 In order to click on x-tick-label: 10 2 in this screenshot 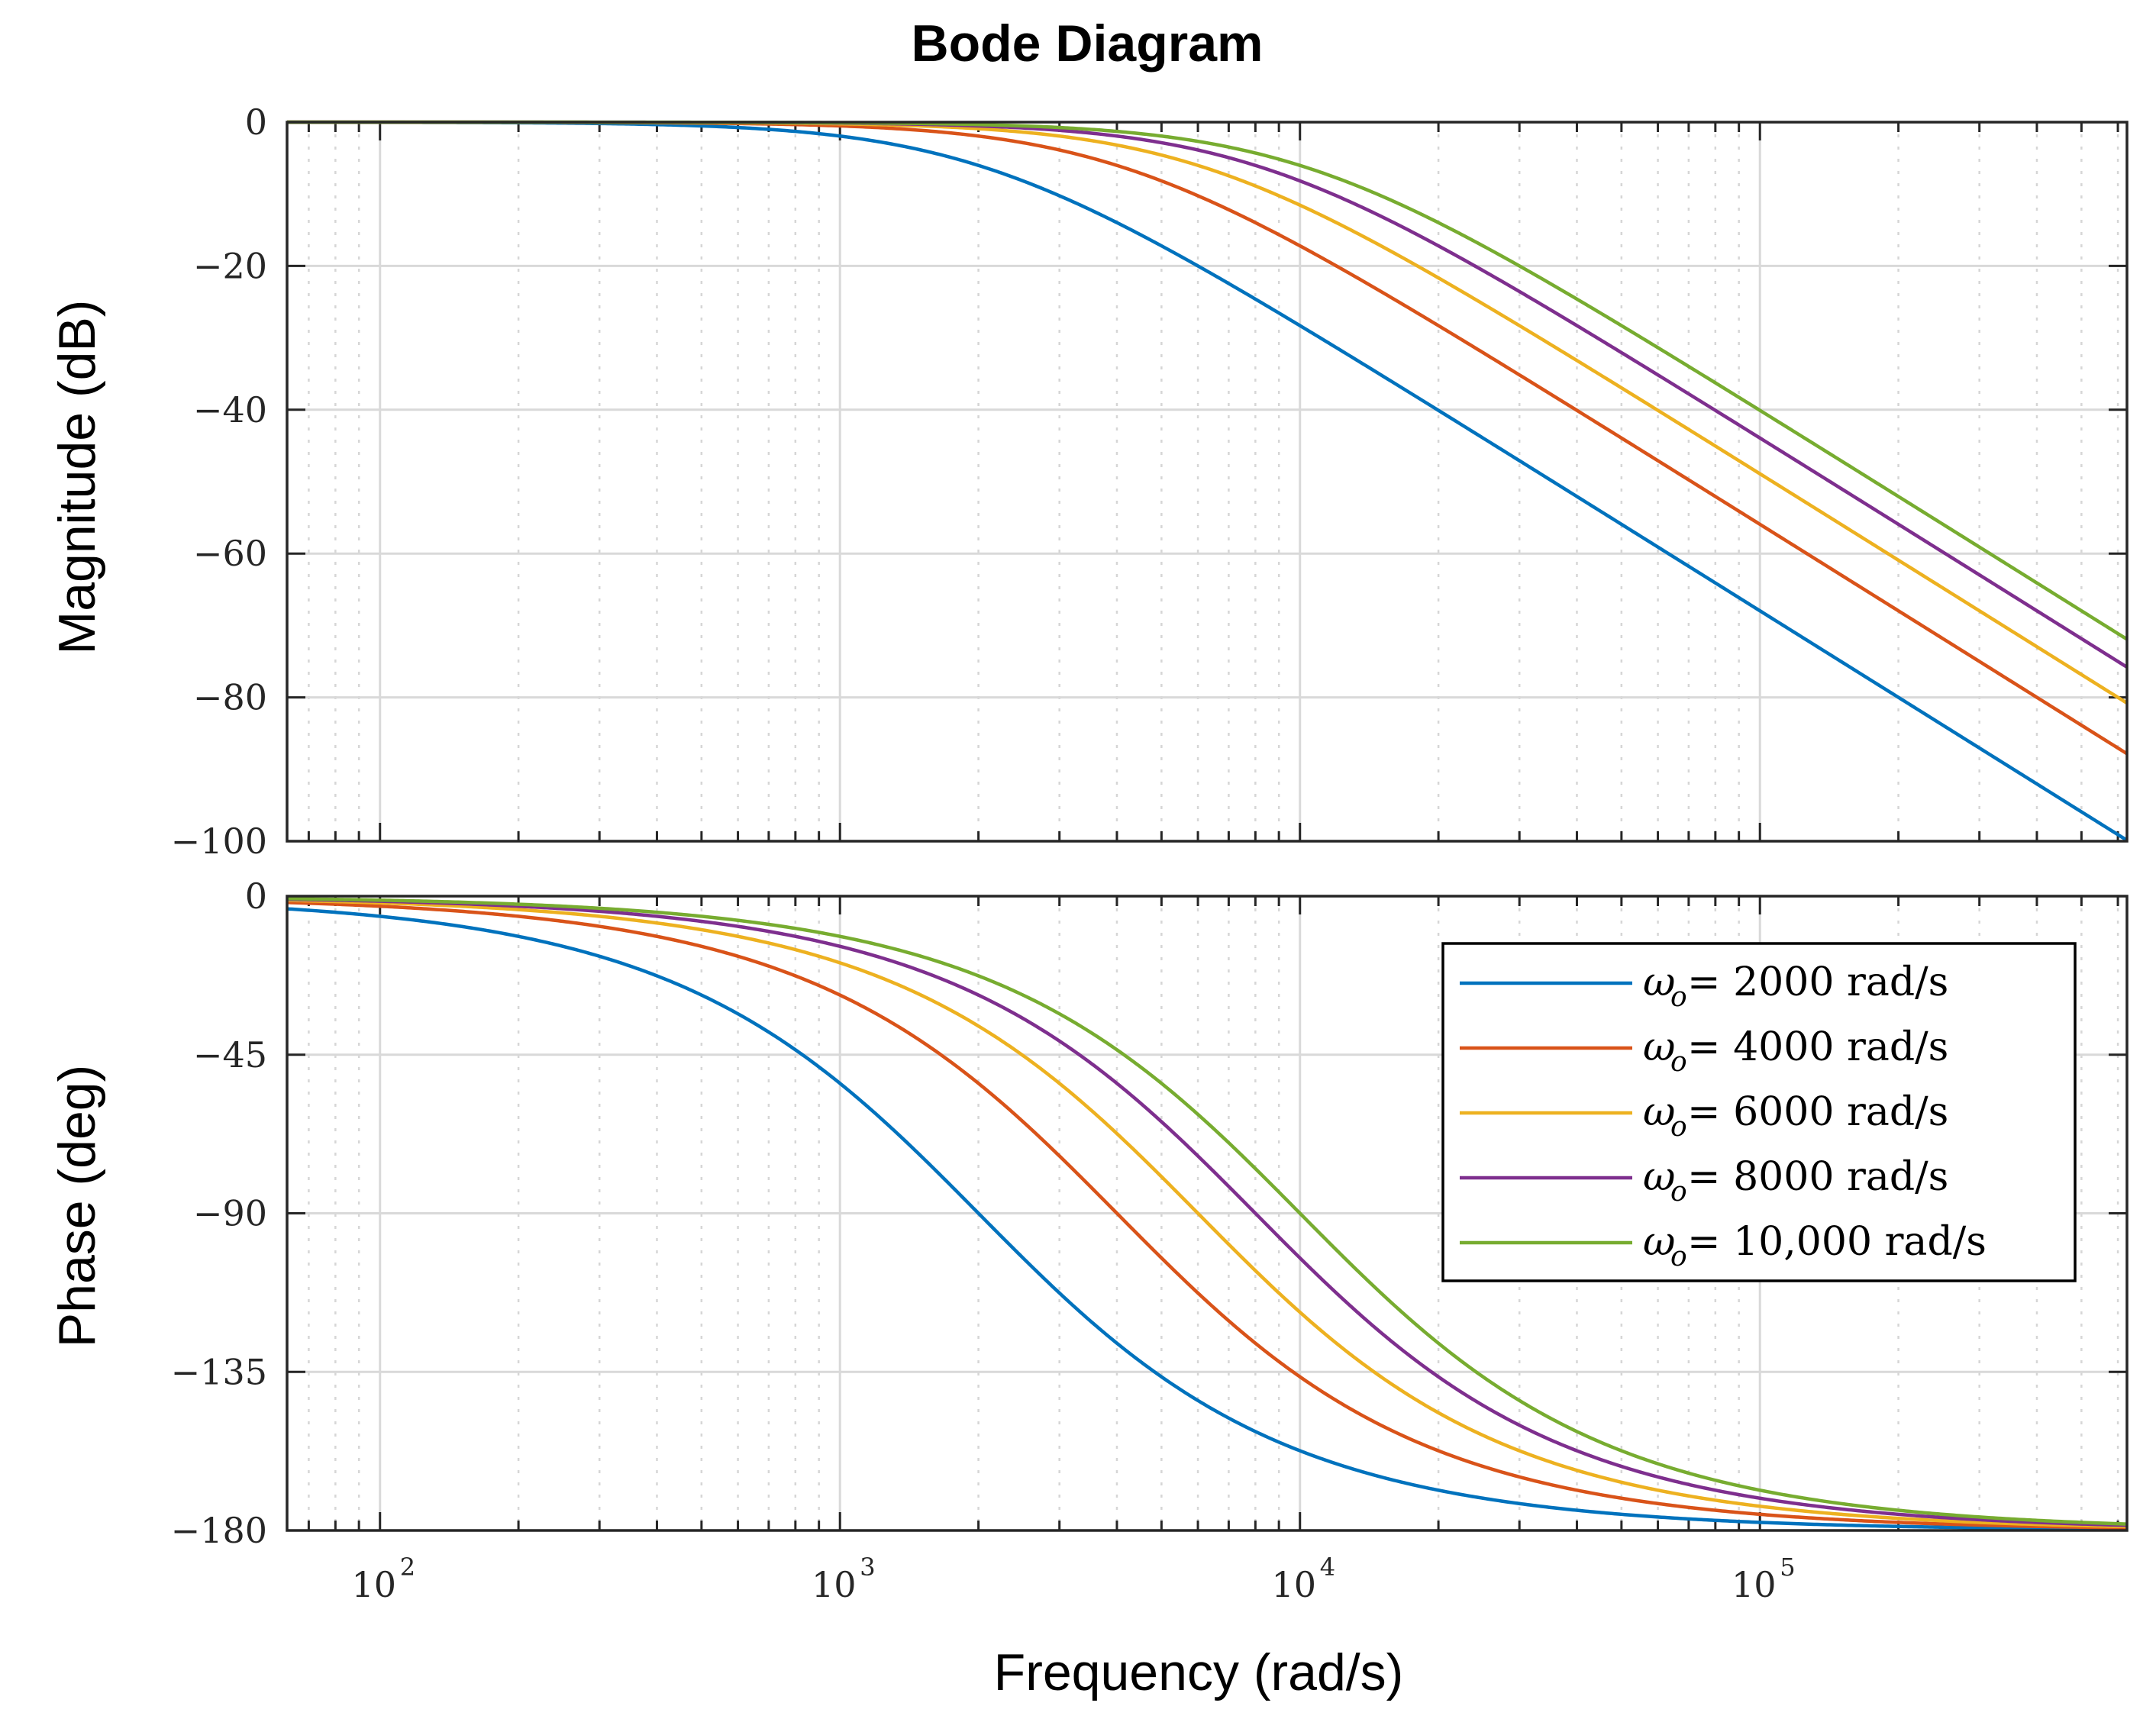, I will do `click(383, 1579)`.